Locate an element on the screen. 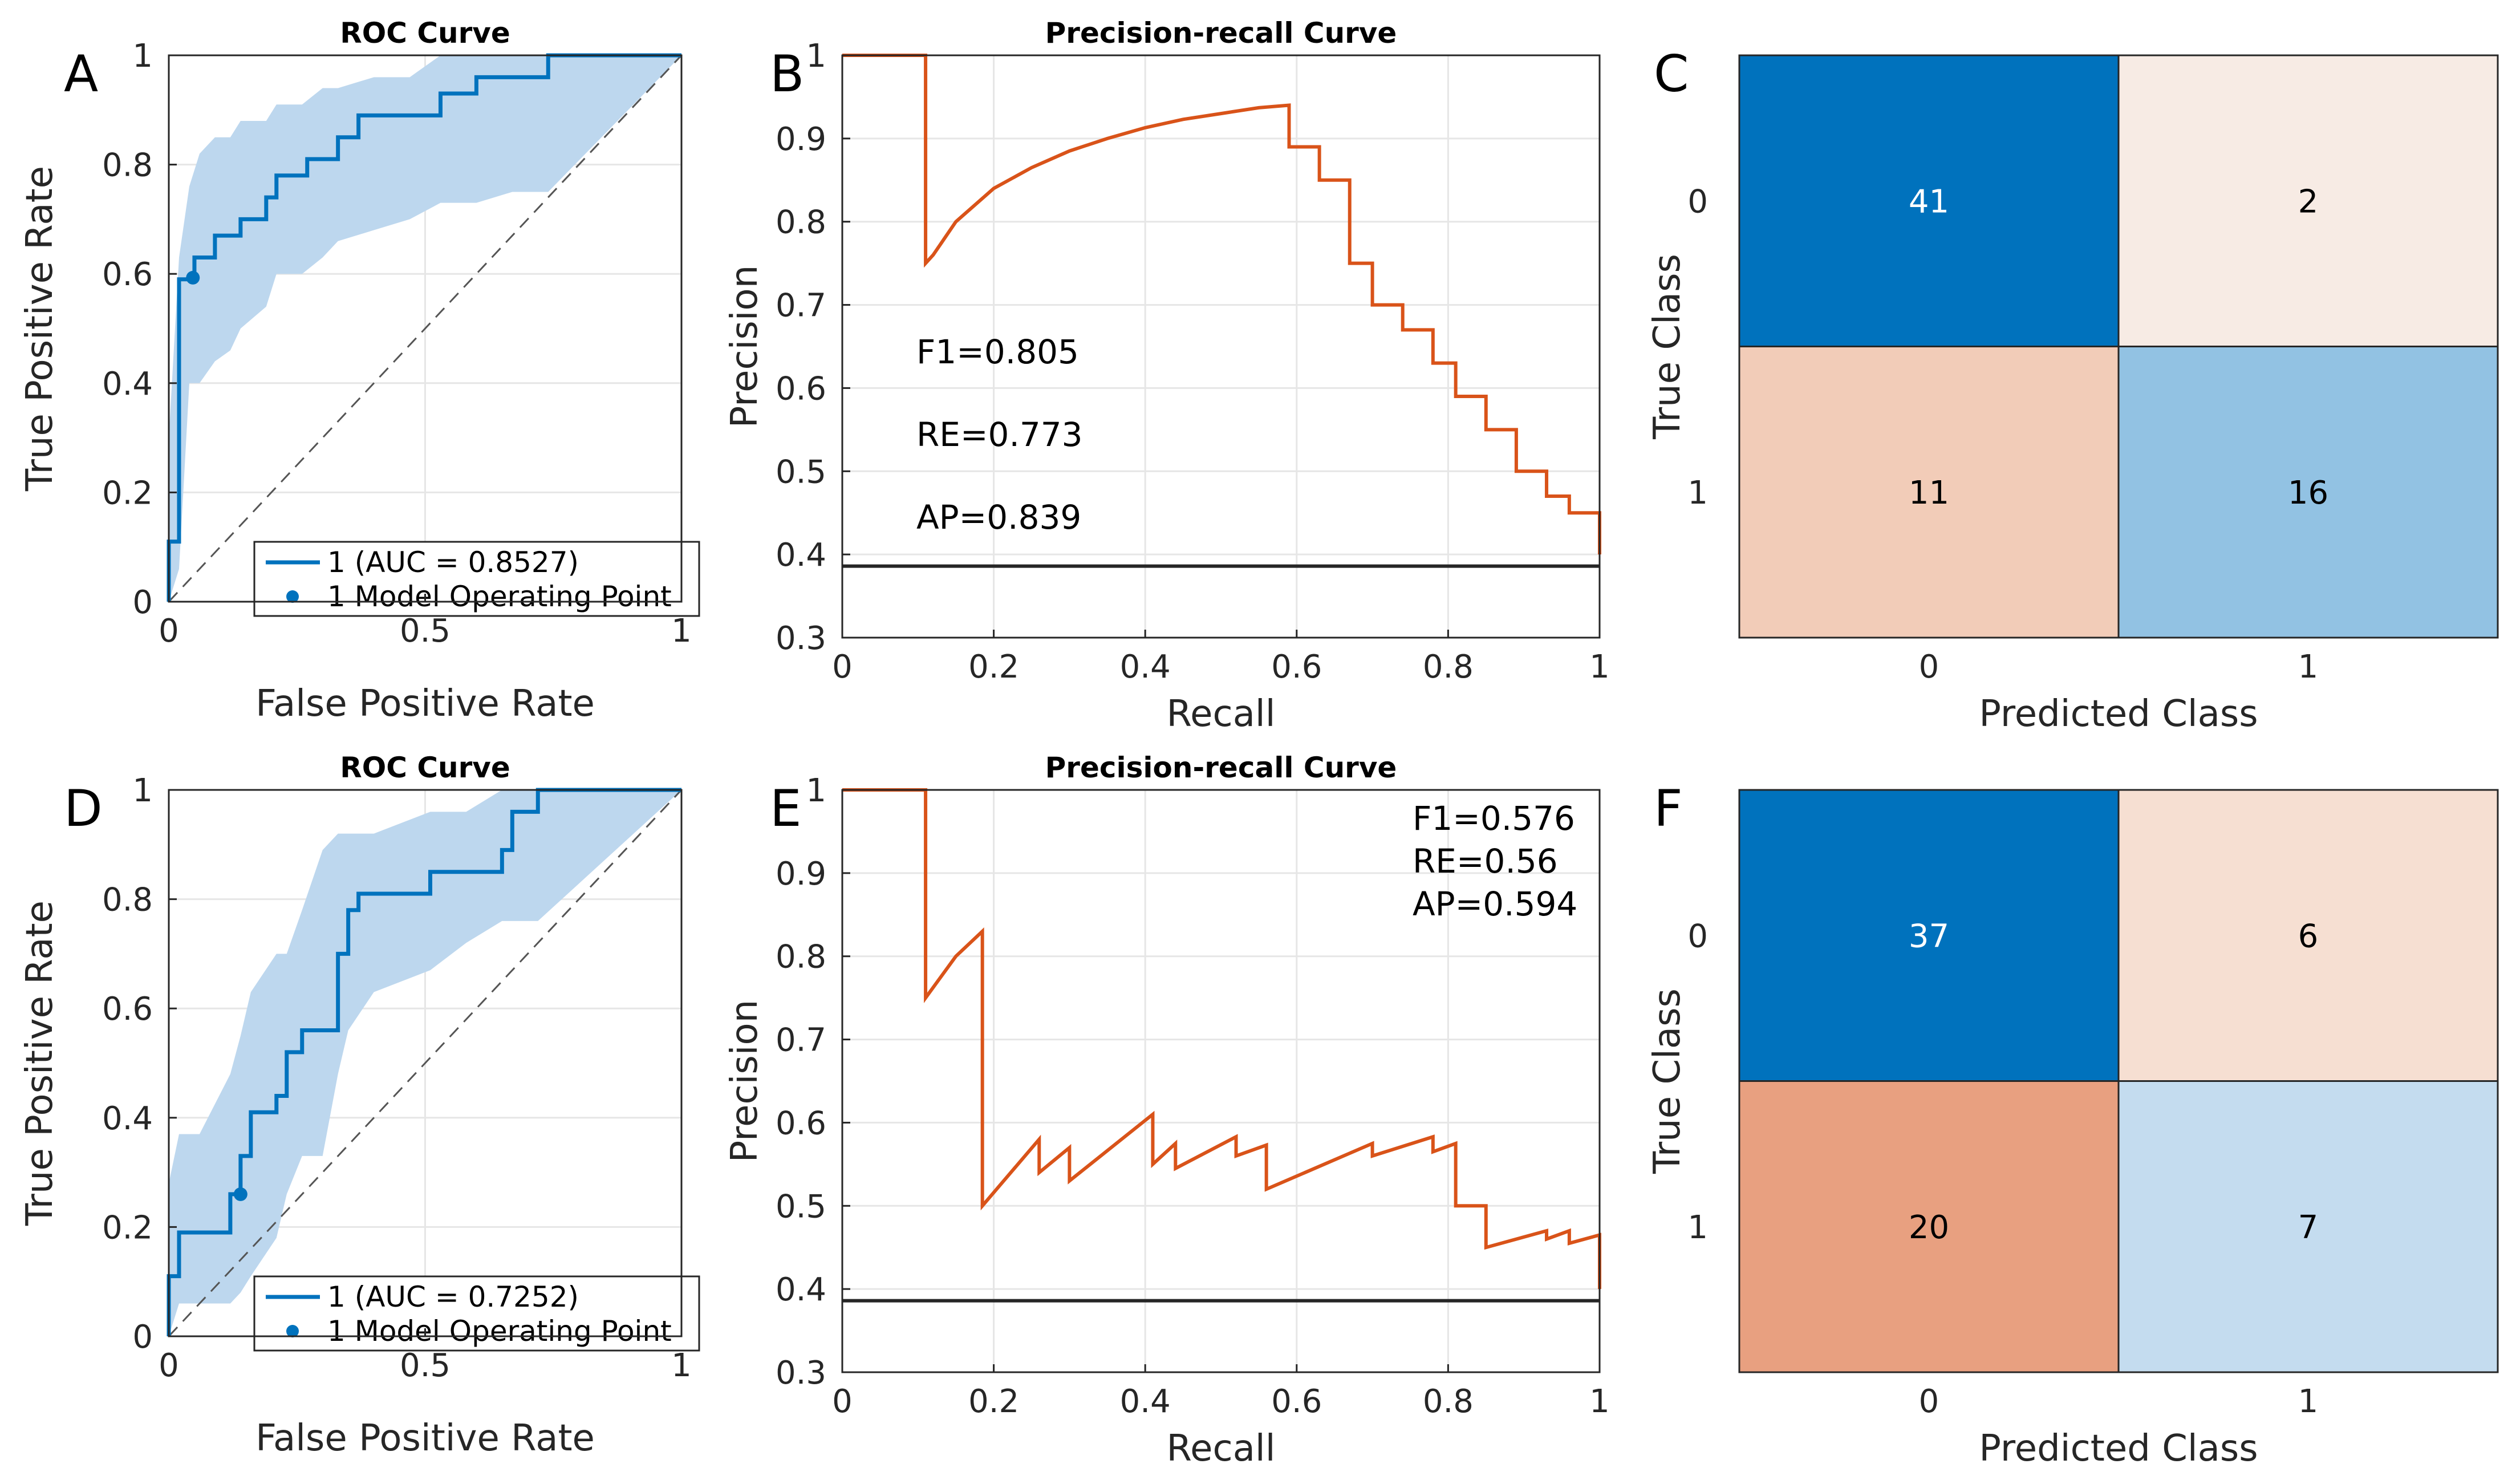  operating-point-marker is located at coordinates (240, 1194).